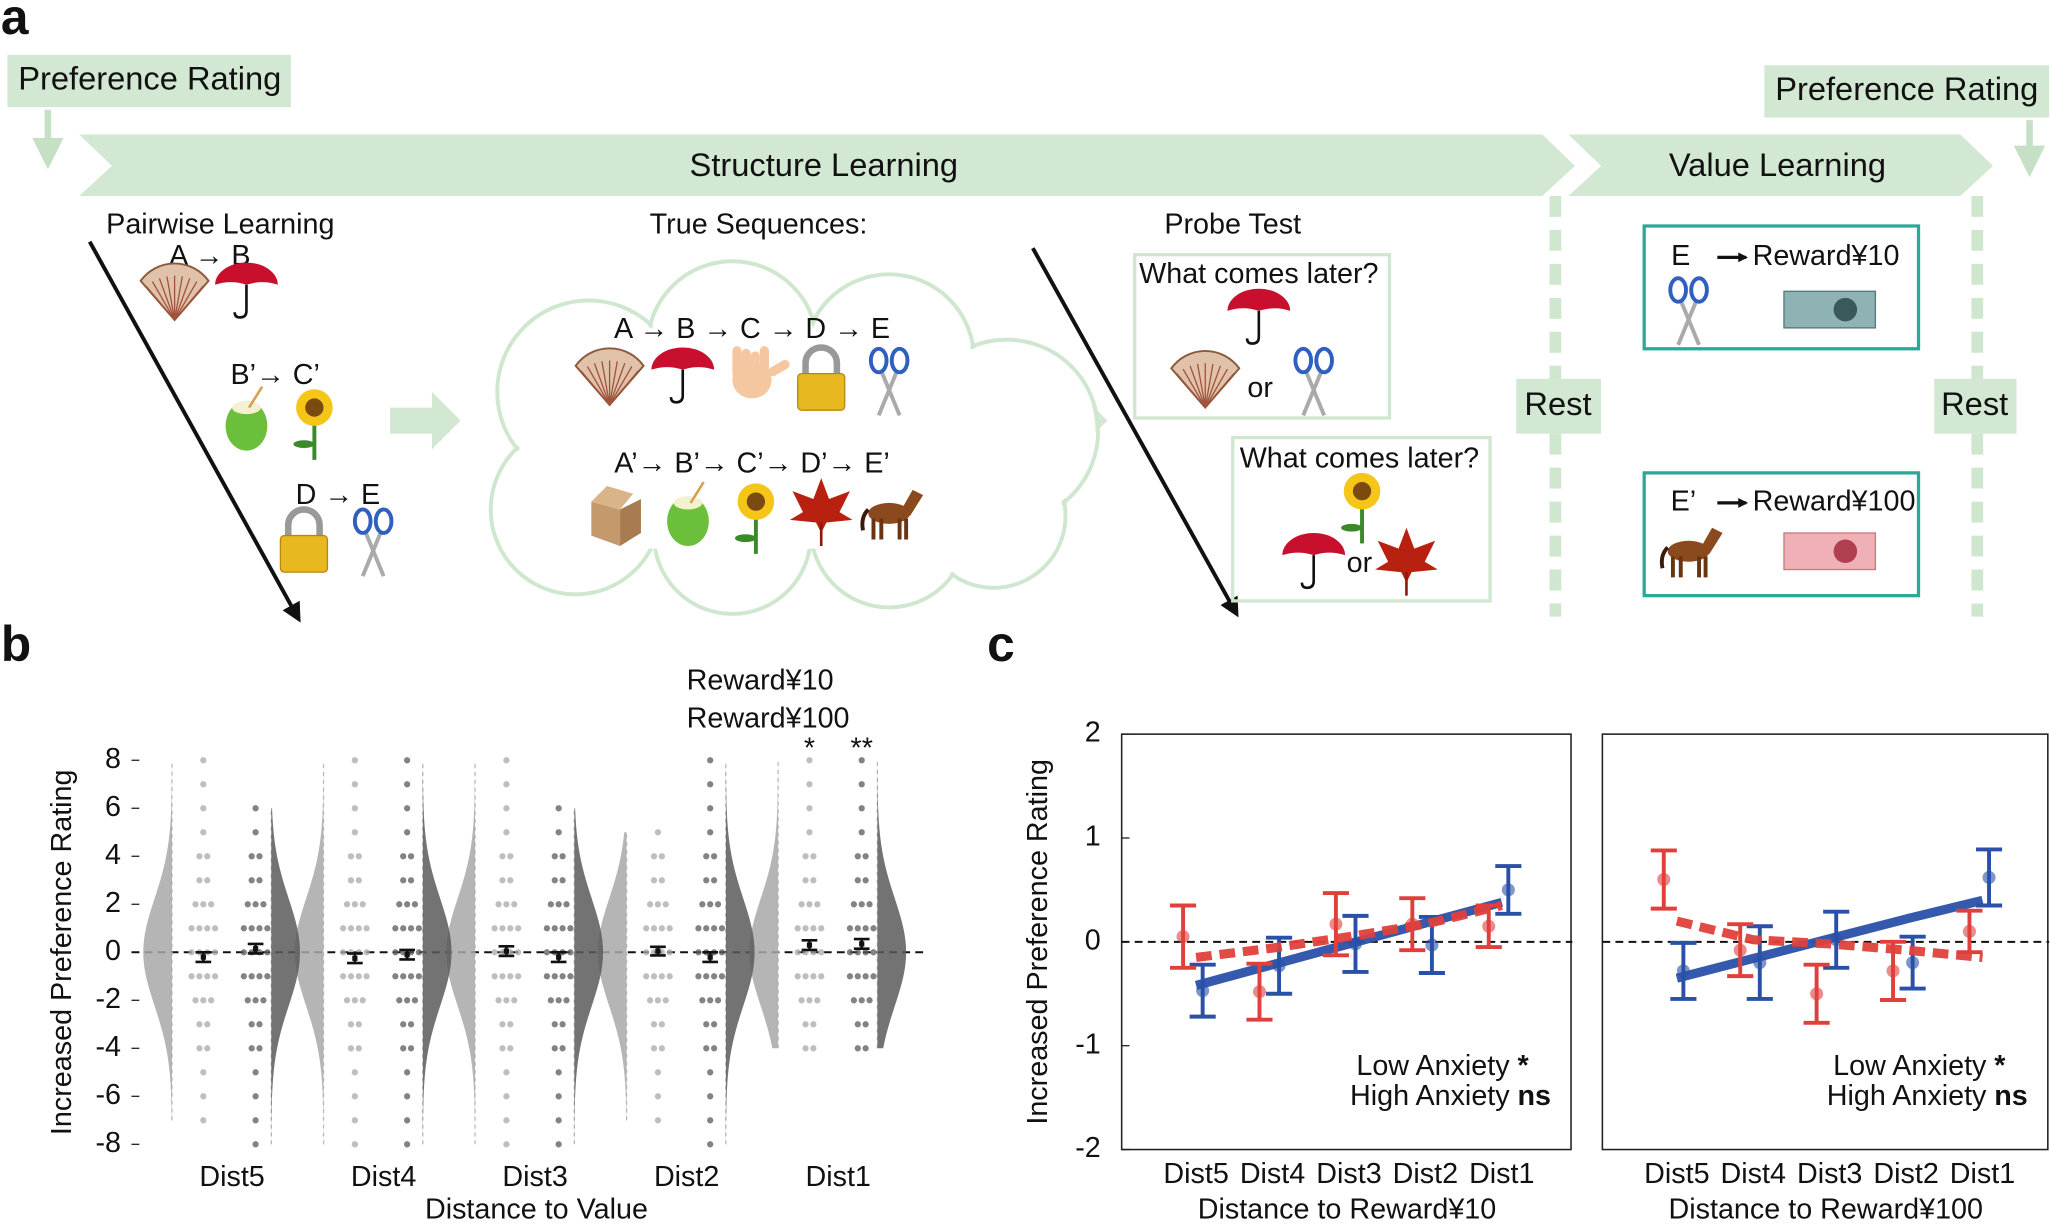  What do you see at coordinates (15, 22) in the screenshot?
I see `panel-label: a` at bounding box center [15, 22].